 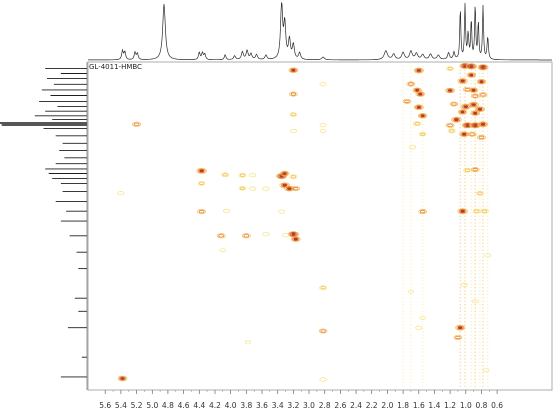 What do you see at coordinates (44, 226) in the screenshot?
I see `left-projection-13c-spectrum` at bounding box center [44, 226].